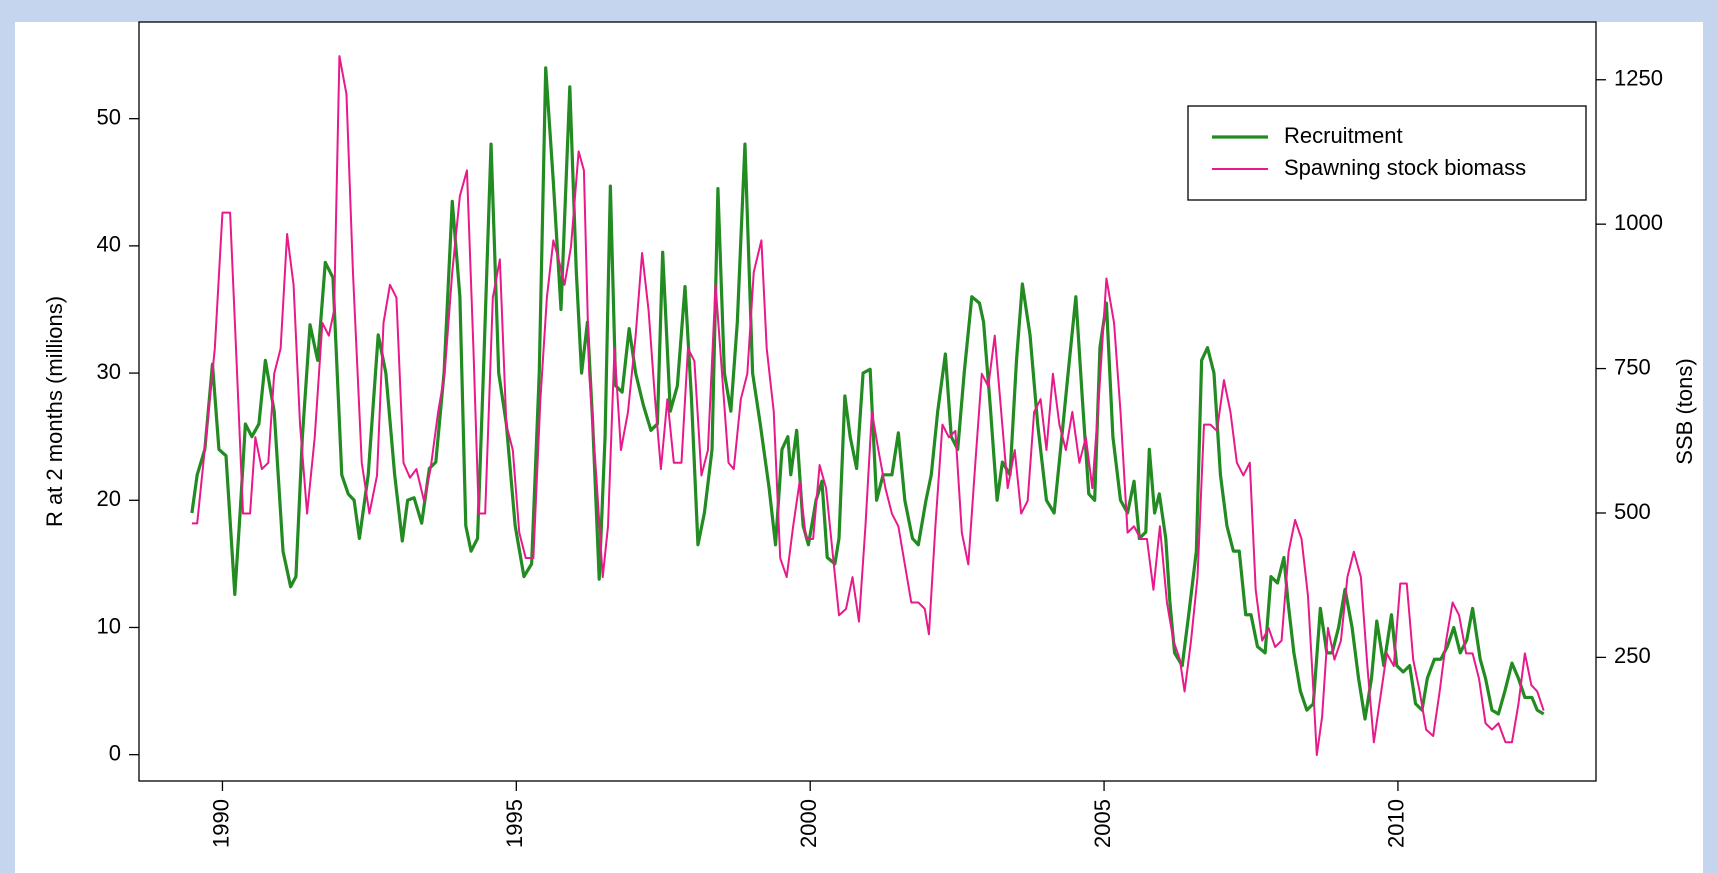 Image resolution: width=1717 pixels, height=873 pixels. What do you see at coordinates (1405, 167) in the screenshot?
I see `legend-label: Spawning stock biomass` at bounding box center [1405, 167].